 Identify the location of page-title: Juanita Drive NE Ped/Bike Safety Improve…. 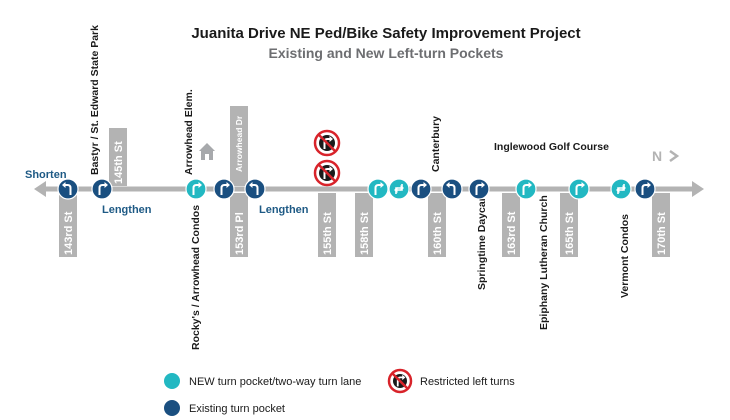
(385, 33).